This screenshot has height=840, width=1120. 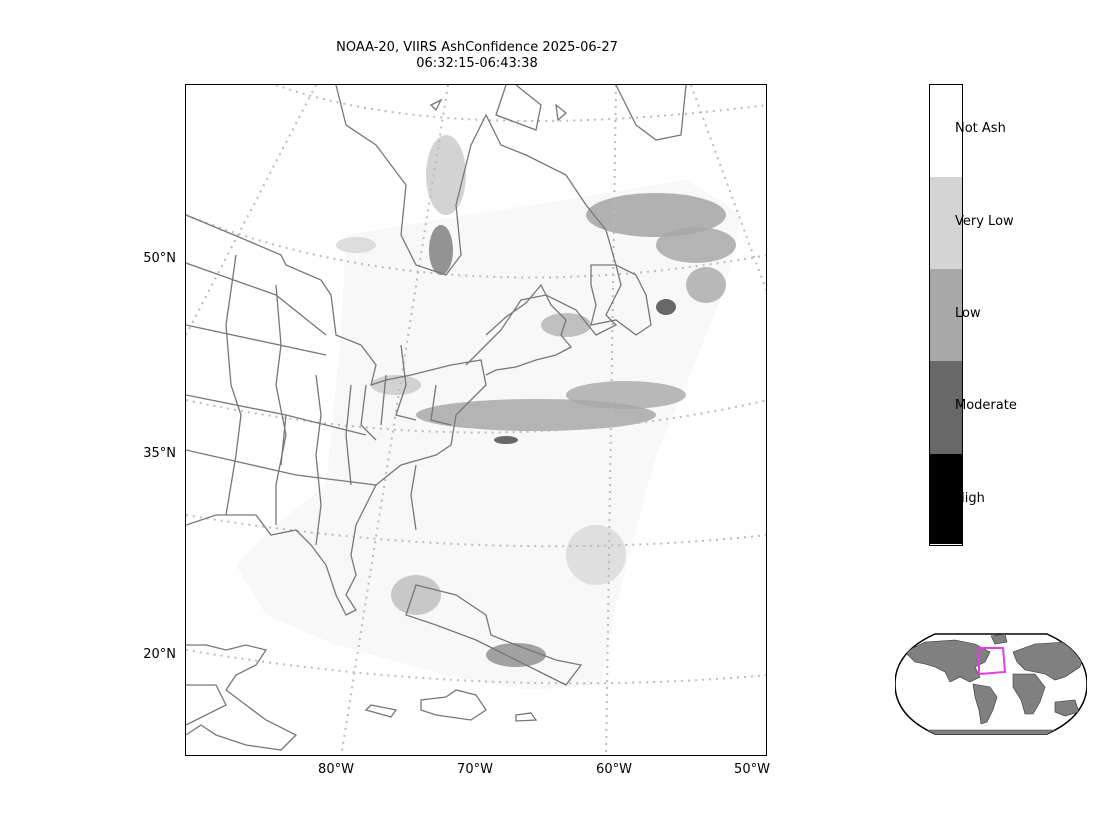 What do you see at coordinates (986, 405) in the screenshot?
I see `colorbar-label-moderate: Moderate` at bounding box center [986, 405].